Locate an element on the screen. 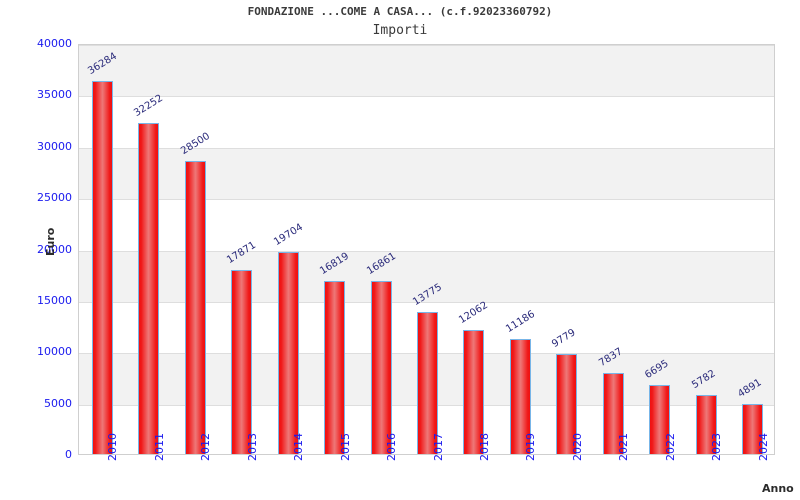 Image resolution: width=800 pixels, height=500 pixels. y-axis-tick-label: 15000 is located at coordinates (54, 300).